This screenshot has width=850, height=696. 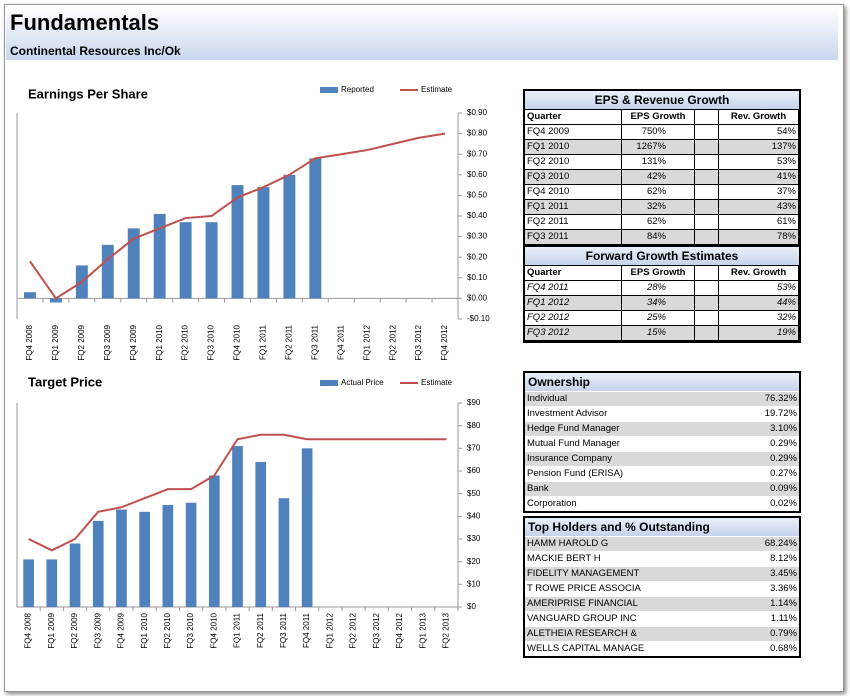 What do you see at coordinates (759, 192) in the screenshot?
I see `table-cell: 37%` at bounding box center [759, 192].